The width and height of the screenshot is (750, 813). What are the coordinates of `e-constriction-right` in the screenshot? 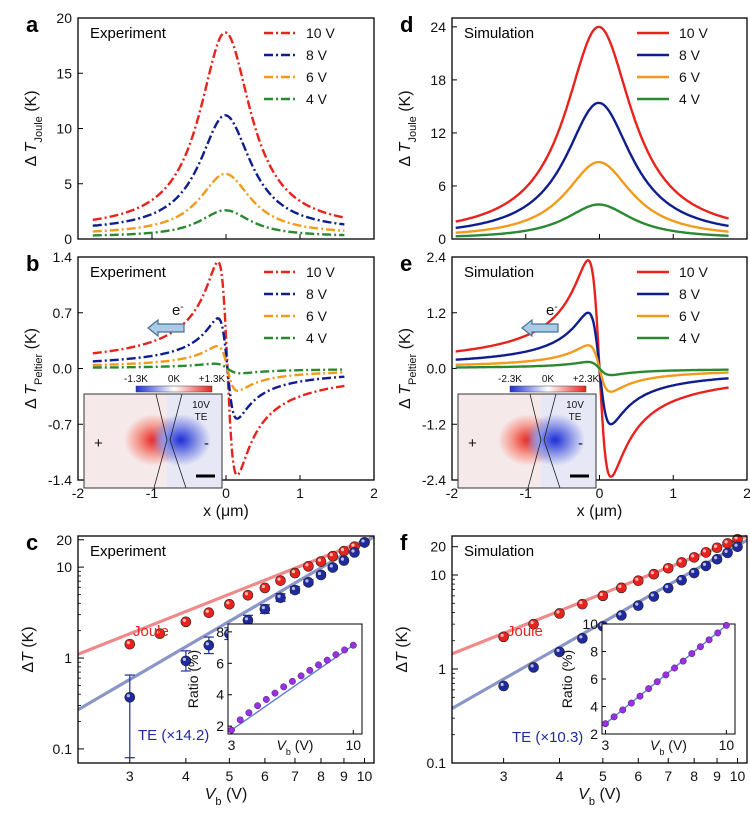 It's located at (552, 441).